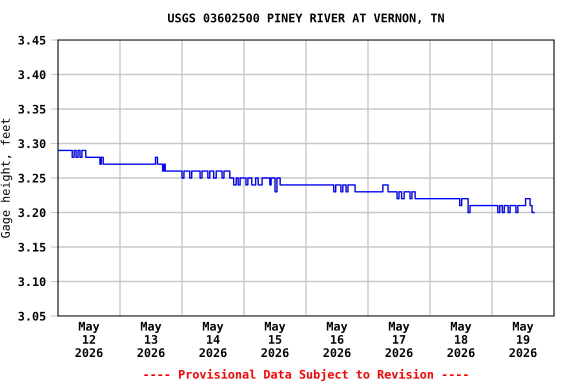 The height and width of the screenshot is (384, 576). I want to click on x-tick-label: May 14 2026, so click(213, 340).